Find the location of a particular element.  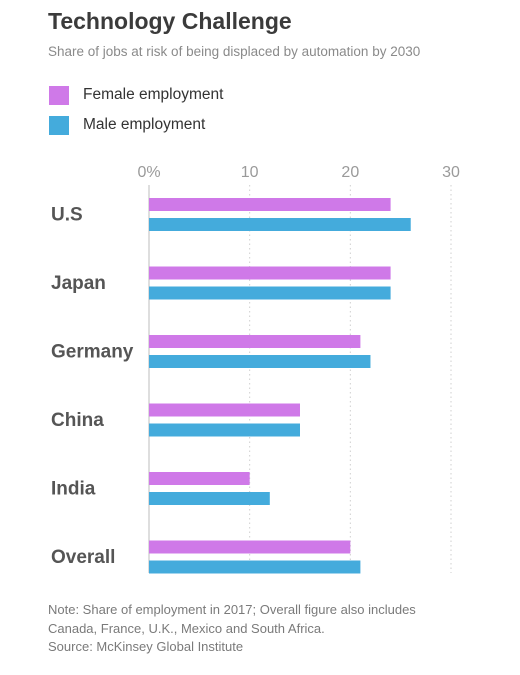

x-tick-label: 10 is located at coordinates (250, 172).